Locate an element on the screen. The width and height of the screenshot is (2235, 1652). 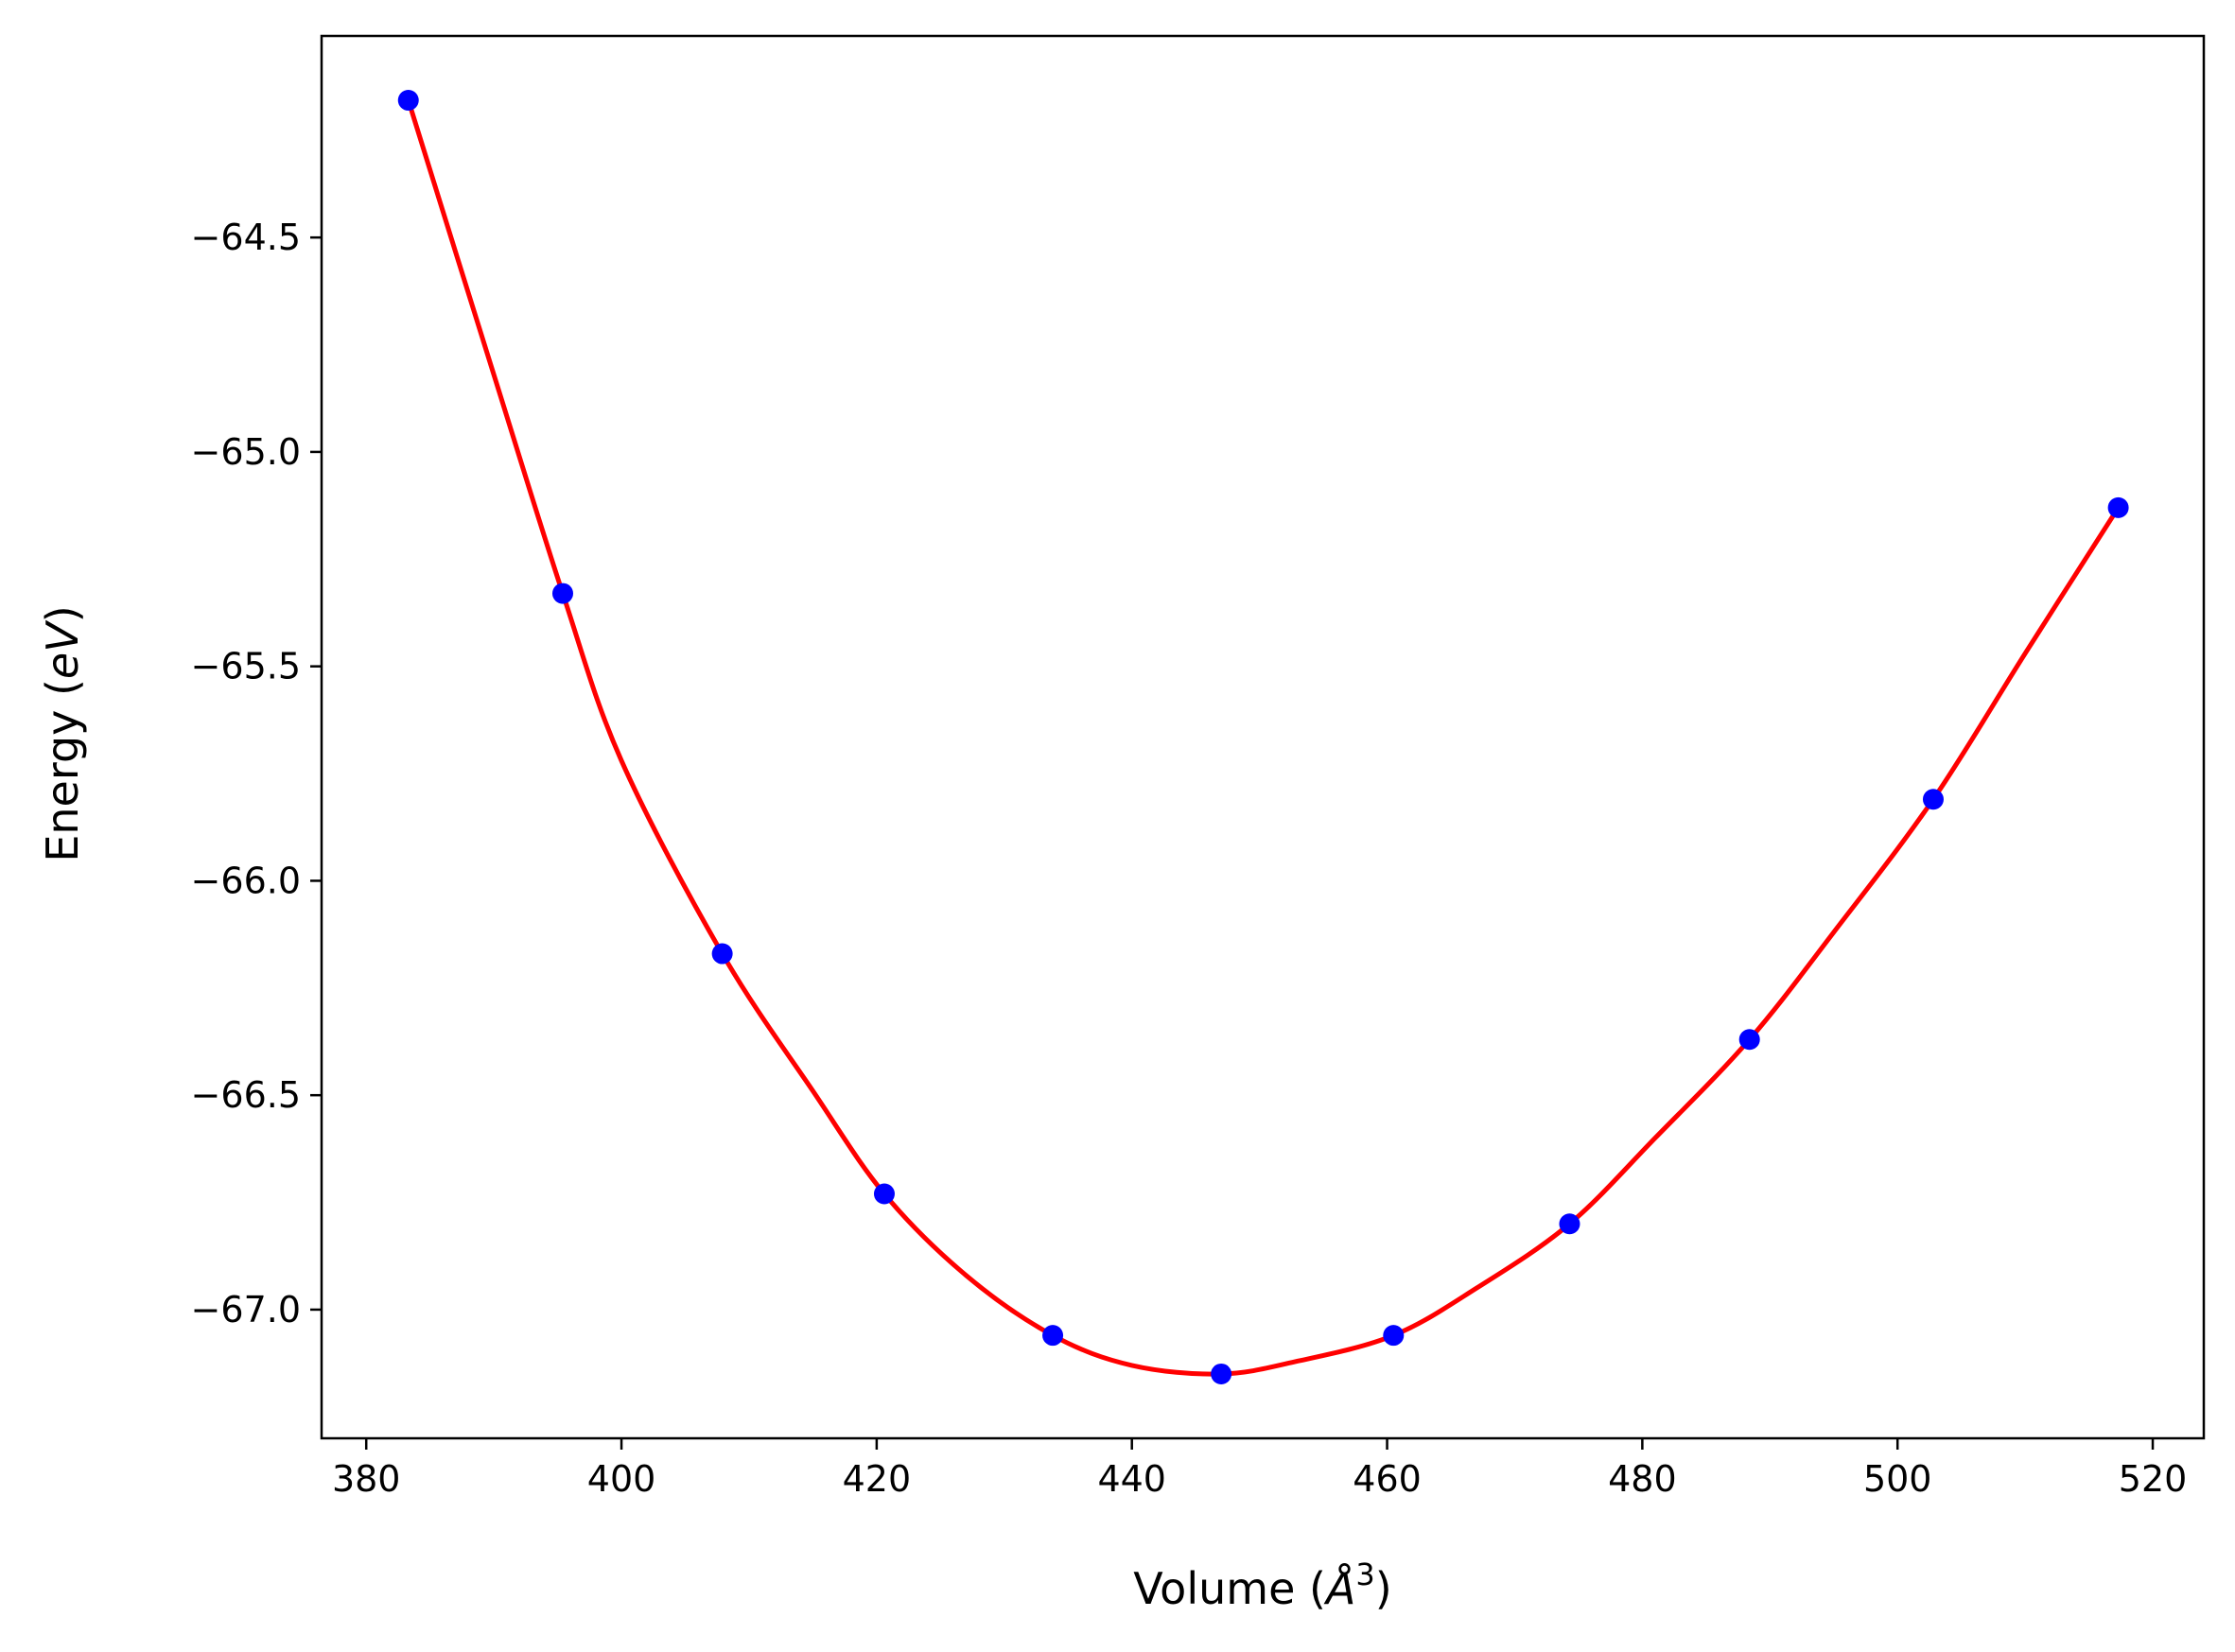
x-axis-label: Volume (Å3) is located at coordinates (1262, 1585).